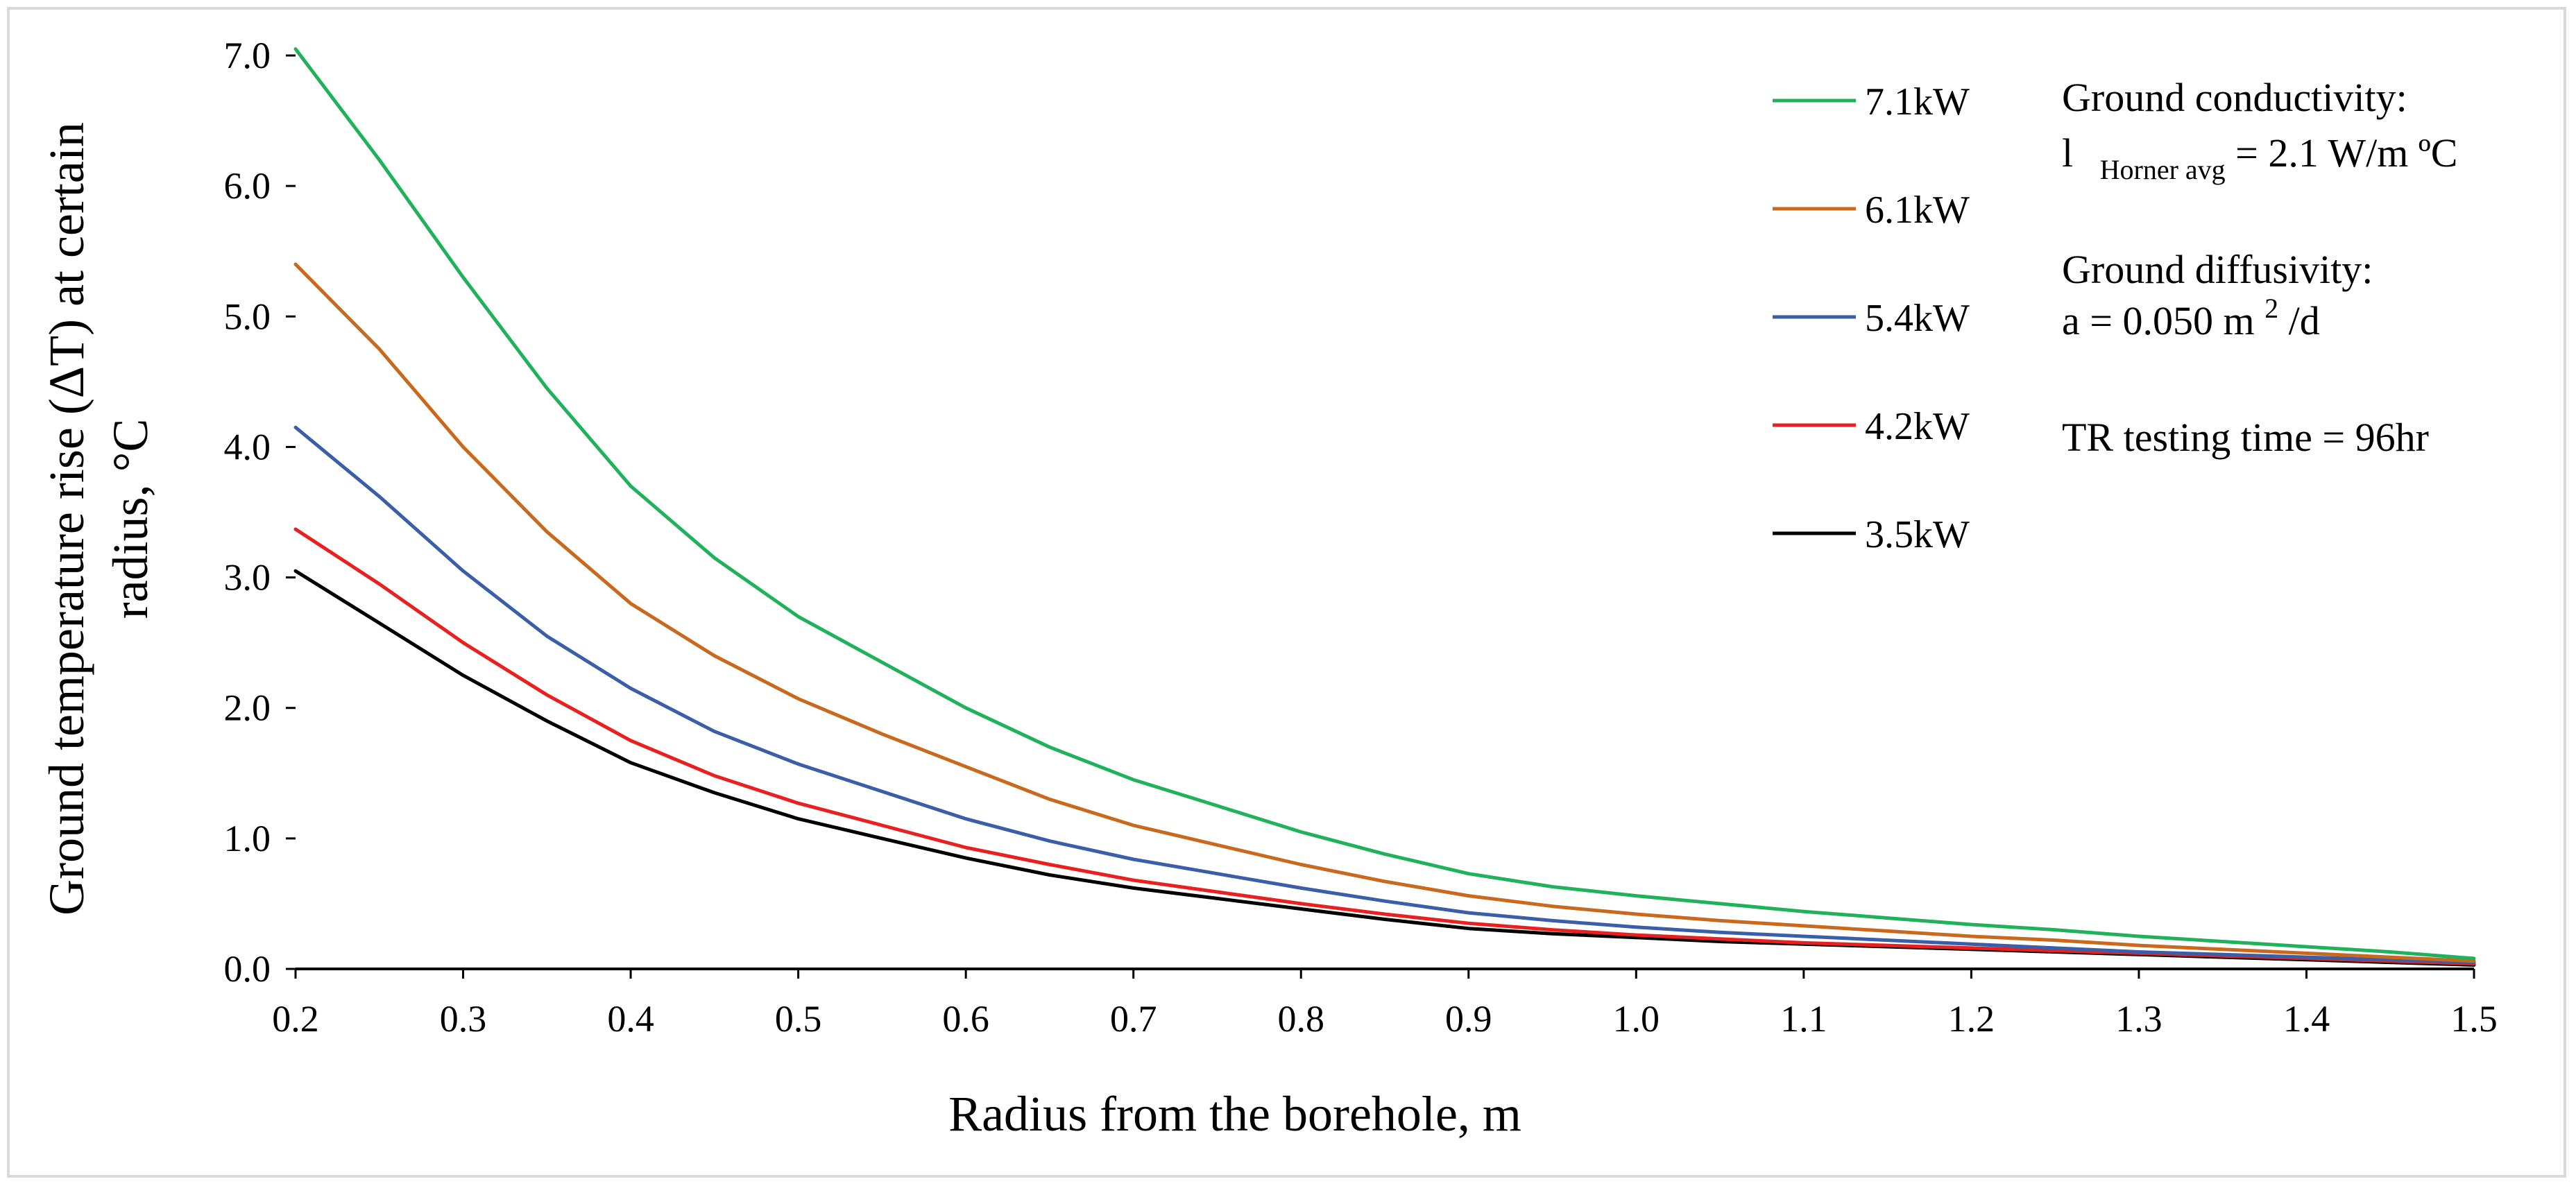 The width and height of the screenshot is (2576, 1186). I want to click on diffusivity-line: a = 0.050 m 2 /d, so click(2191, 312).